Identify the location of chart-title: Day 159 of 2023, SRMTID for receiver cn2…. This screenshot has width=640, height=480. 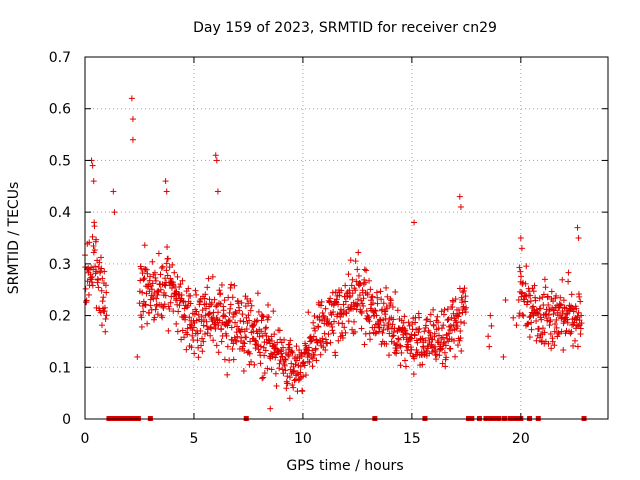
(345, 28).